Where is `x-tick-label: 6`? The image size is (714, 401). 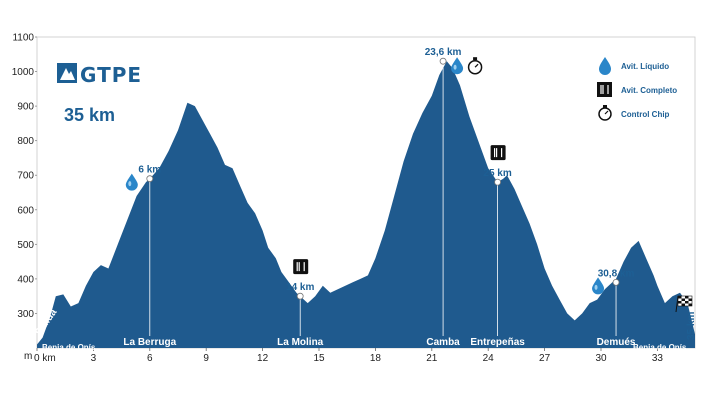
x-tick-label: 6 is located at coordinates (150, 358).